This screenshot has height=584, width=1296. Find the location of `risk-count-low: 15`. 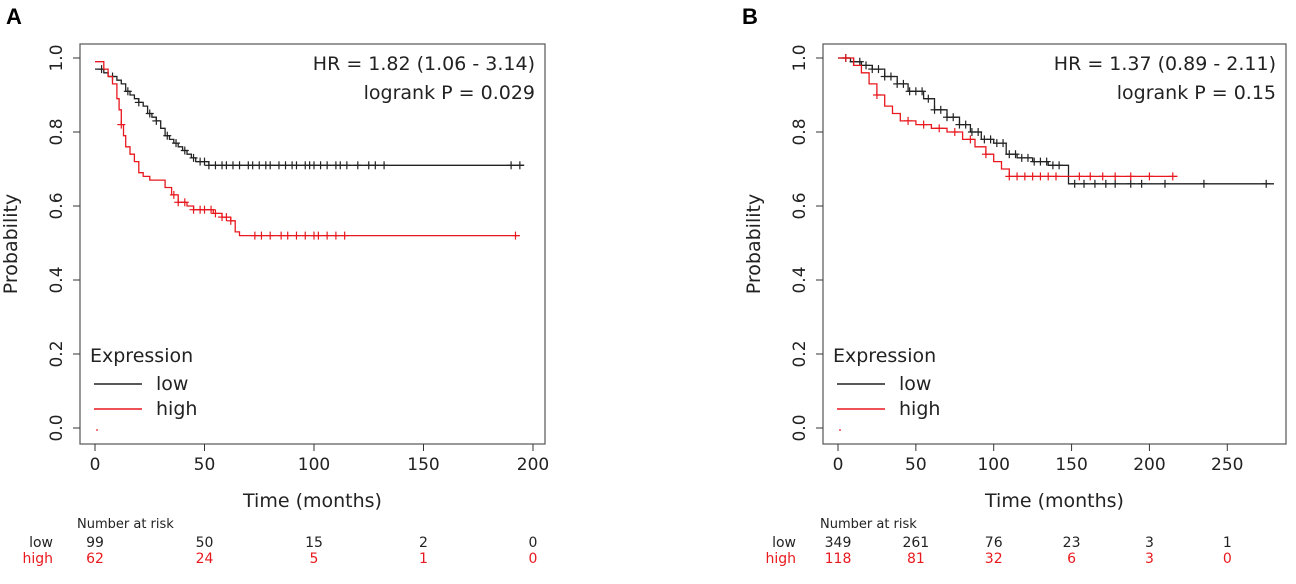

risk-count-low: 15 is located at coordinates (314, 543).